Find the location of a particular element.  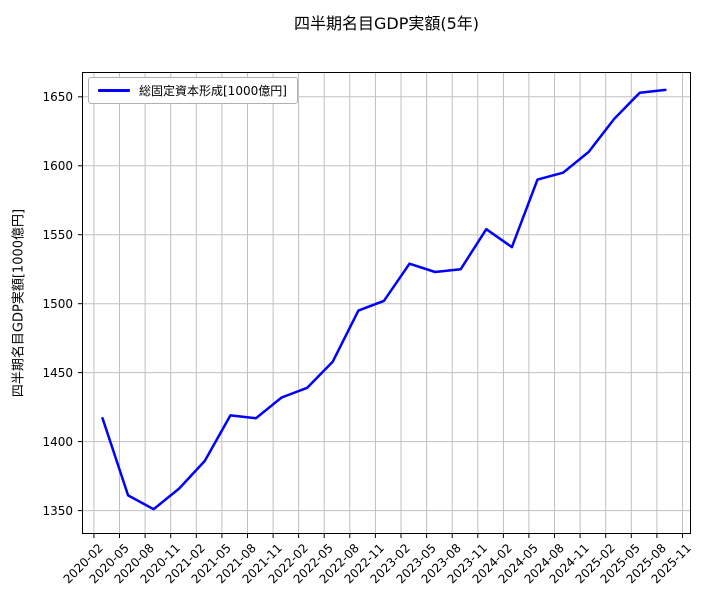

legend-line-swatch is located at coordinates (114, 90).